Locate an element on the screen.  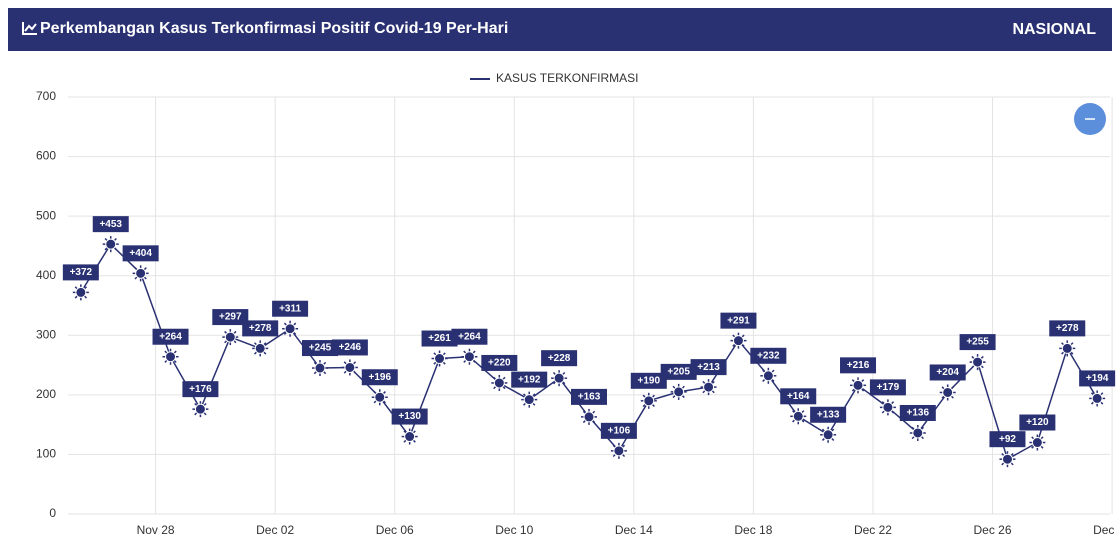
data-label: +204 is located at coordinates (947, 372).